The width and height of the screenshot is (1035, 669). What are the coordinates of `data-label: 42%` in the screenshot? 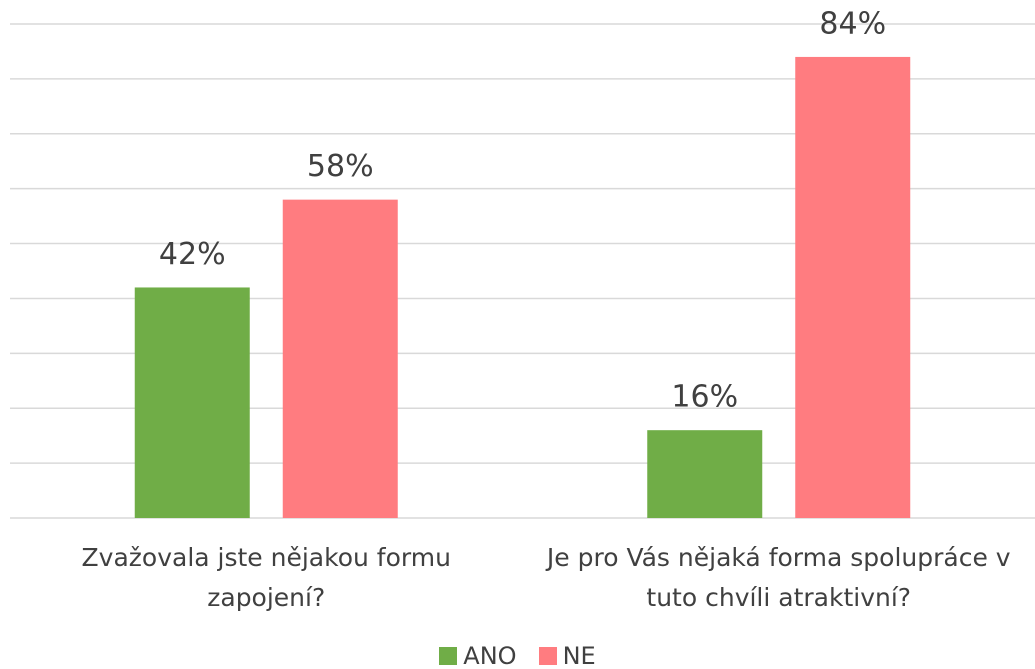 It's located at (192, 254).